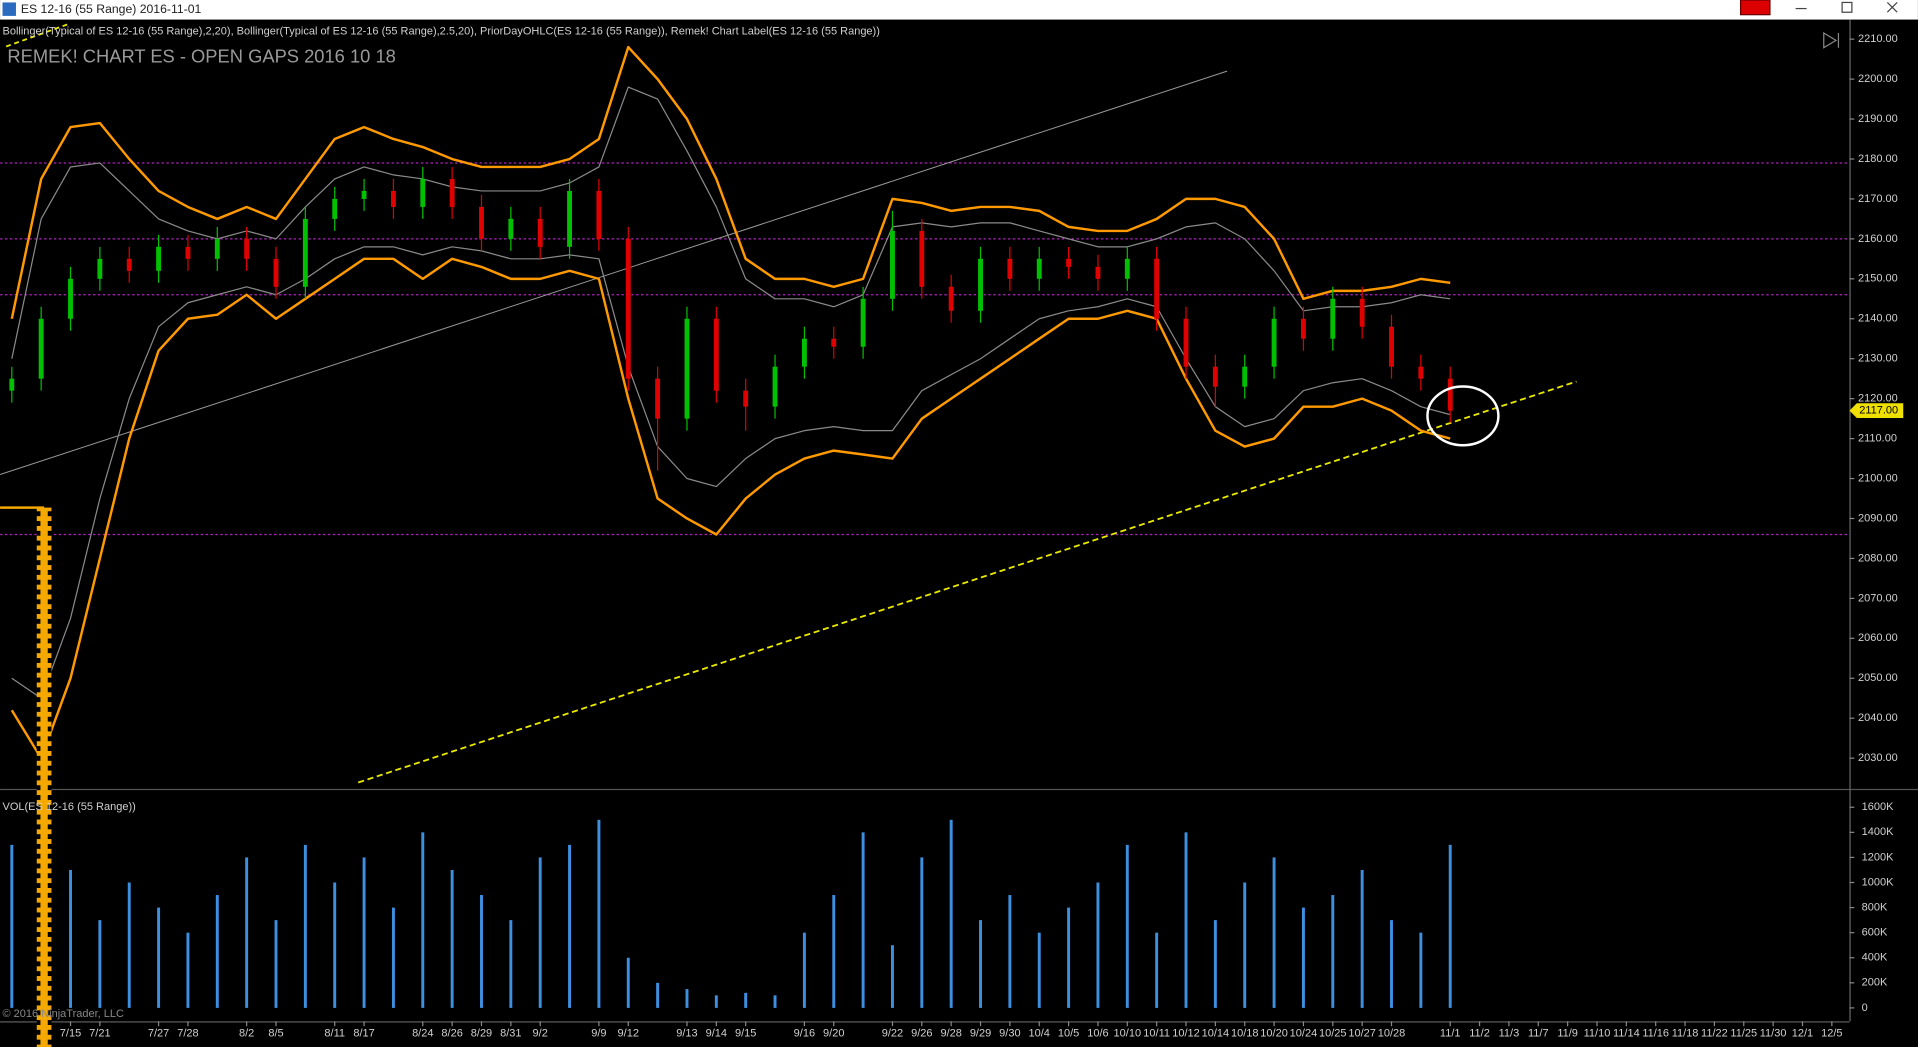 The width and height of the screenshot is (1918, 1047). Describe the element at coordinates (1538, 1033) in the screenshot. I see `x-tick-label: 11/7` at that location.